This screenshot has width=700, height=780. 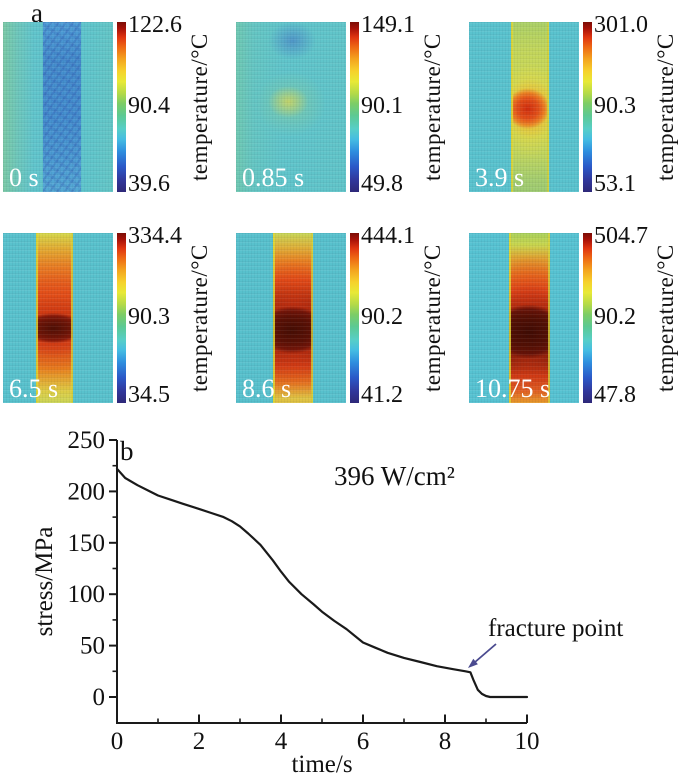 I want to click on time-label: 10.75 s, so click(x=513, y=388).